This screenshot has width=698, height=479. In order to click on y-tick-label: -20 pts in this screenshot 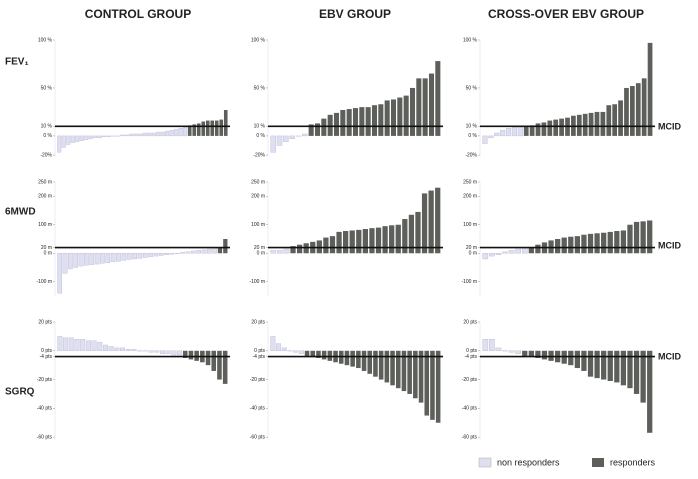, I will do `click(45, 380)`.